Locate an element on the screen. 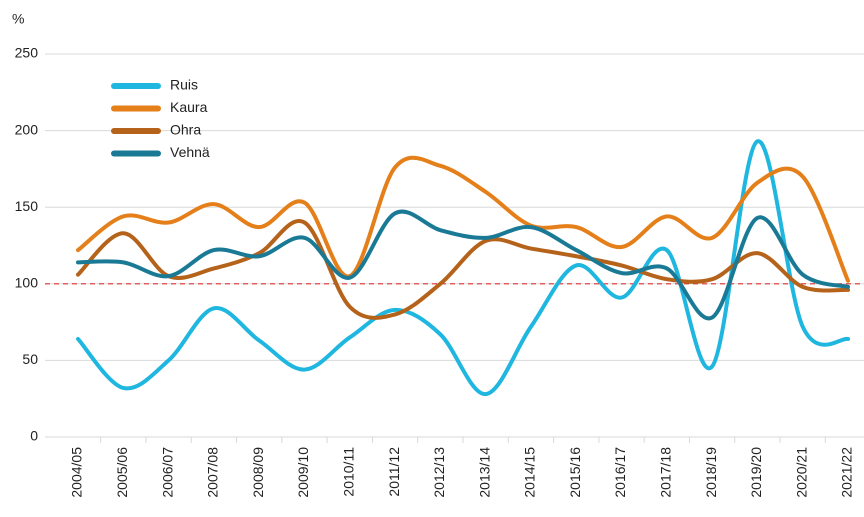 Image resolution: width=864 pixels, height=517 pixels. x-tick-label: 2011/12 is located at coordinates (394, 472).